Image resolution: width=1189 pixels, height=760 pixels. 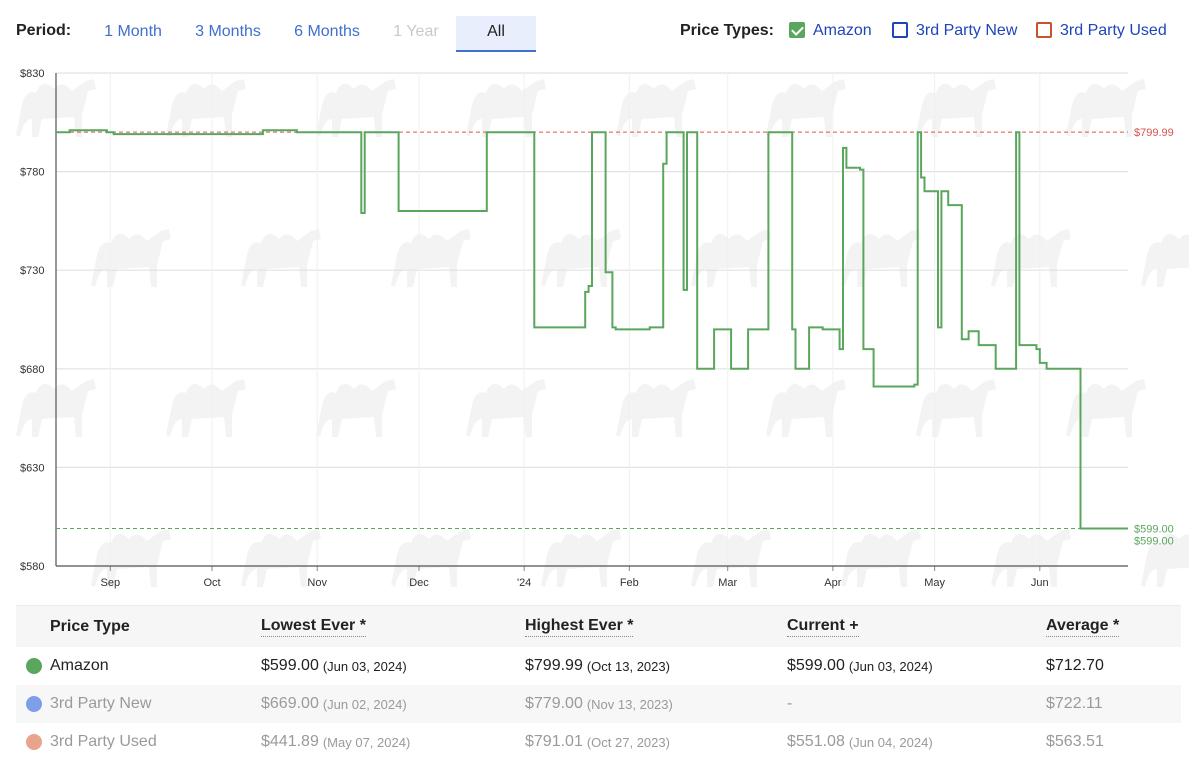 What do you see at coordinates (364, 666) in the screenshot?
I see `lowest-date: (Jun 03, 2024)` at bounding box center [364, 666].